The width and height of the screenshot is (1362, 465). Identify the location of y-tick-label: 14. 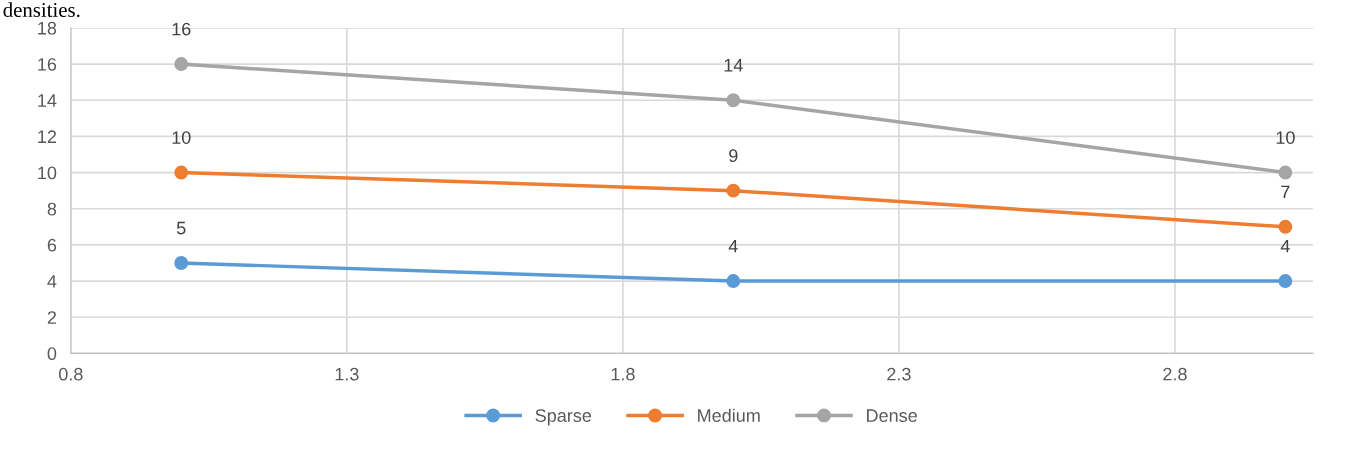
(47, 100).